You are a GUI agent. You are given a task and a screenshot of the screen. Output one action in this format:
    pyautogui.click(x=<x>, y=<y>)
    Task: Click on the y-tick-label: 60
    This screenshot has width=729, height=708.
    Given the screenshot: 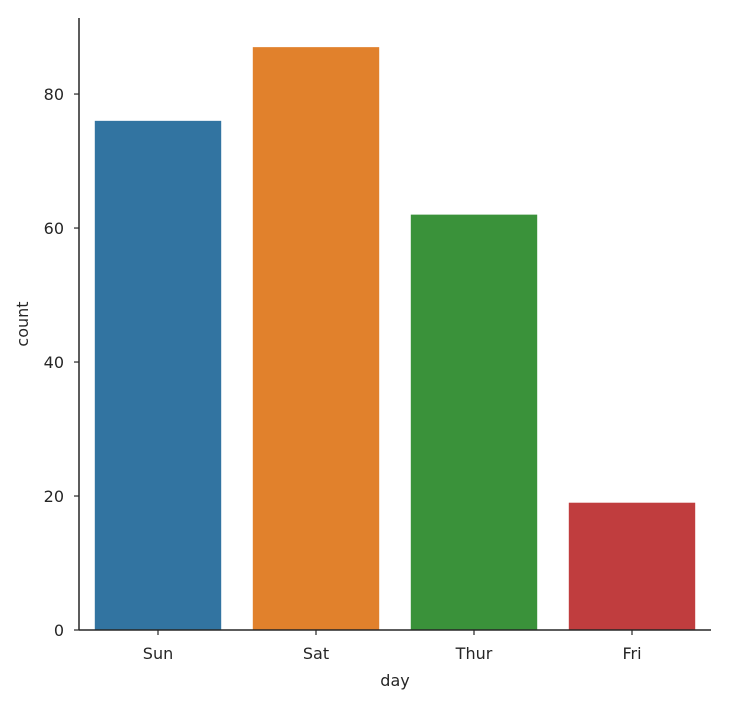 What is the action you would take?
    pyautogui.click(x=54, y=228)
    